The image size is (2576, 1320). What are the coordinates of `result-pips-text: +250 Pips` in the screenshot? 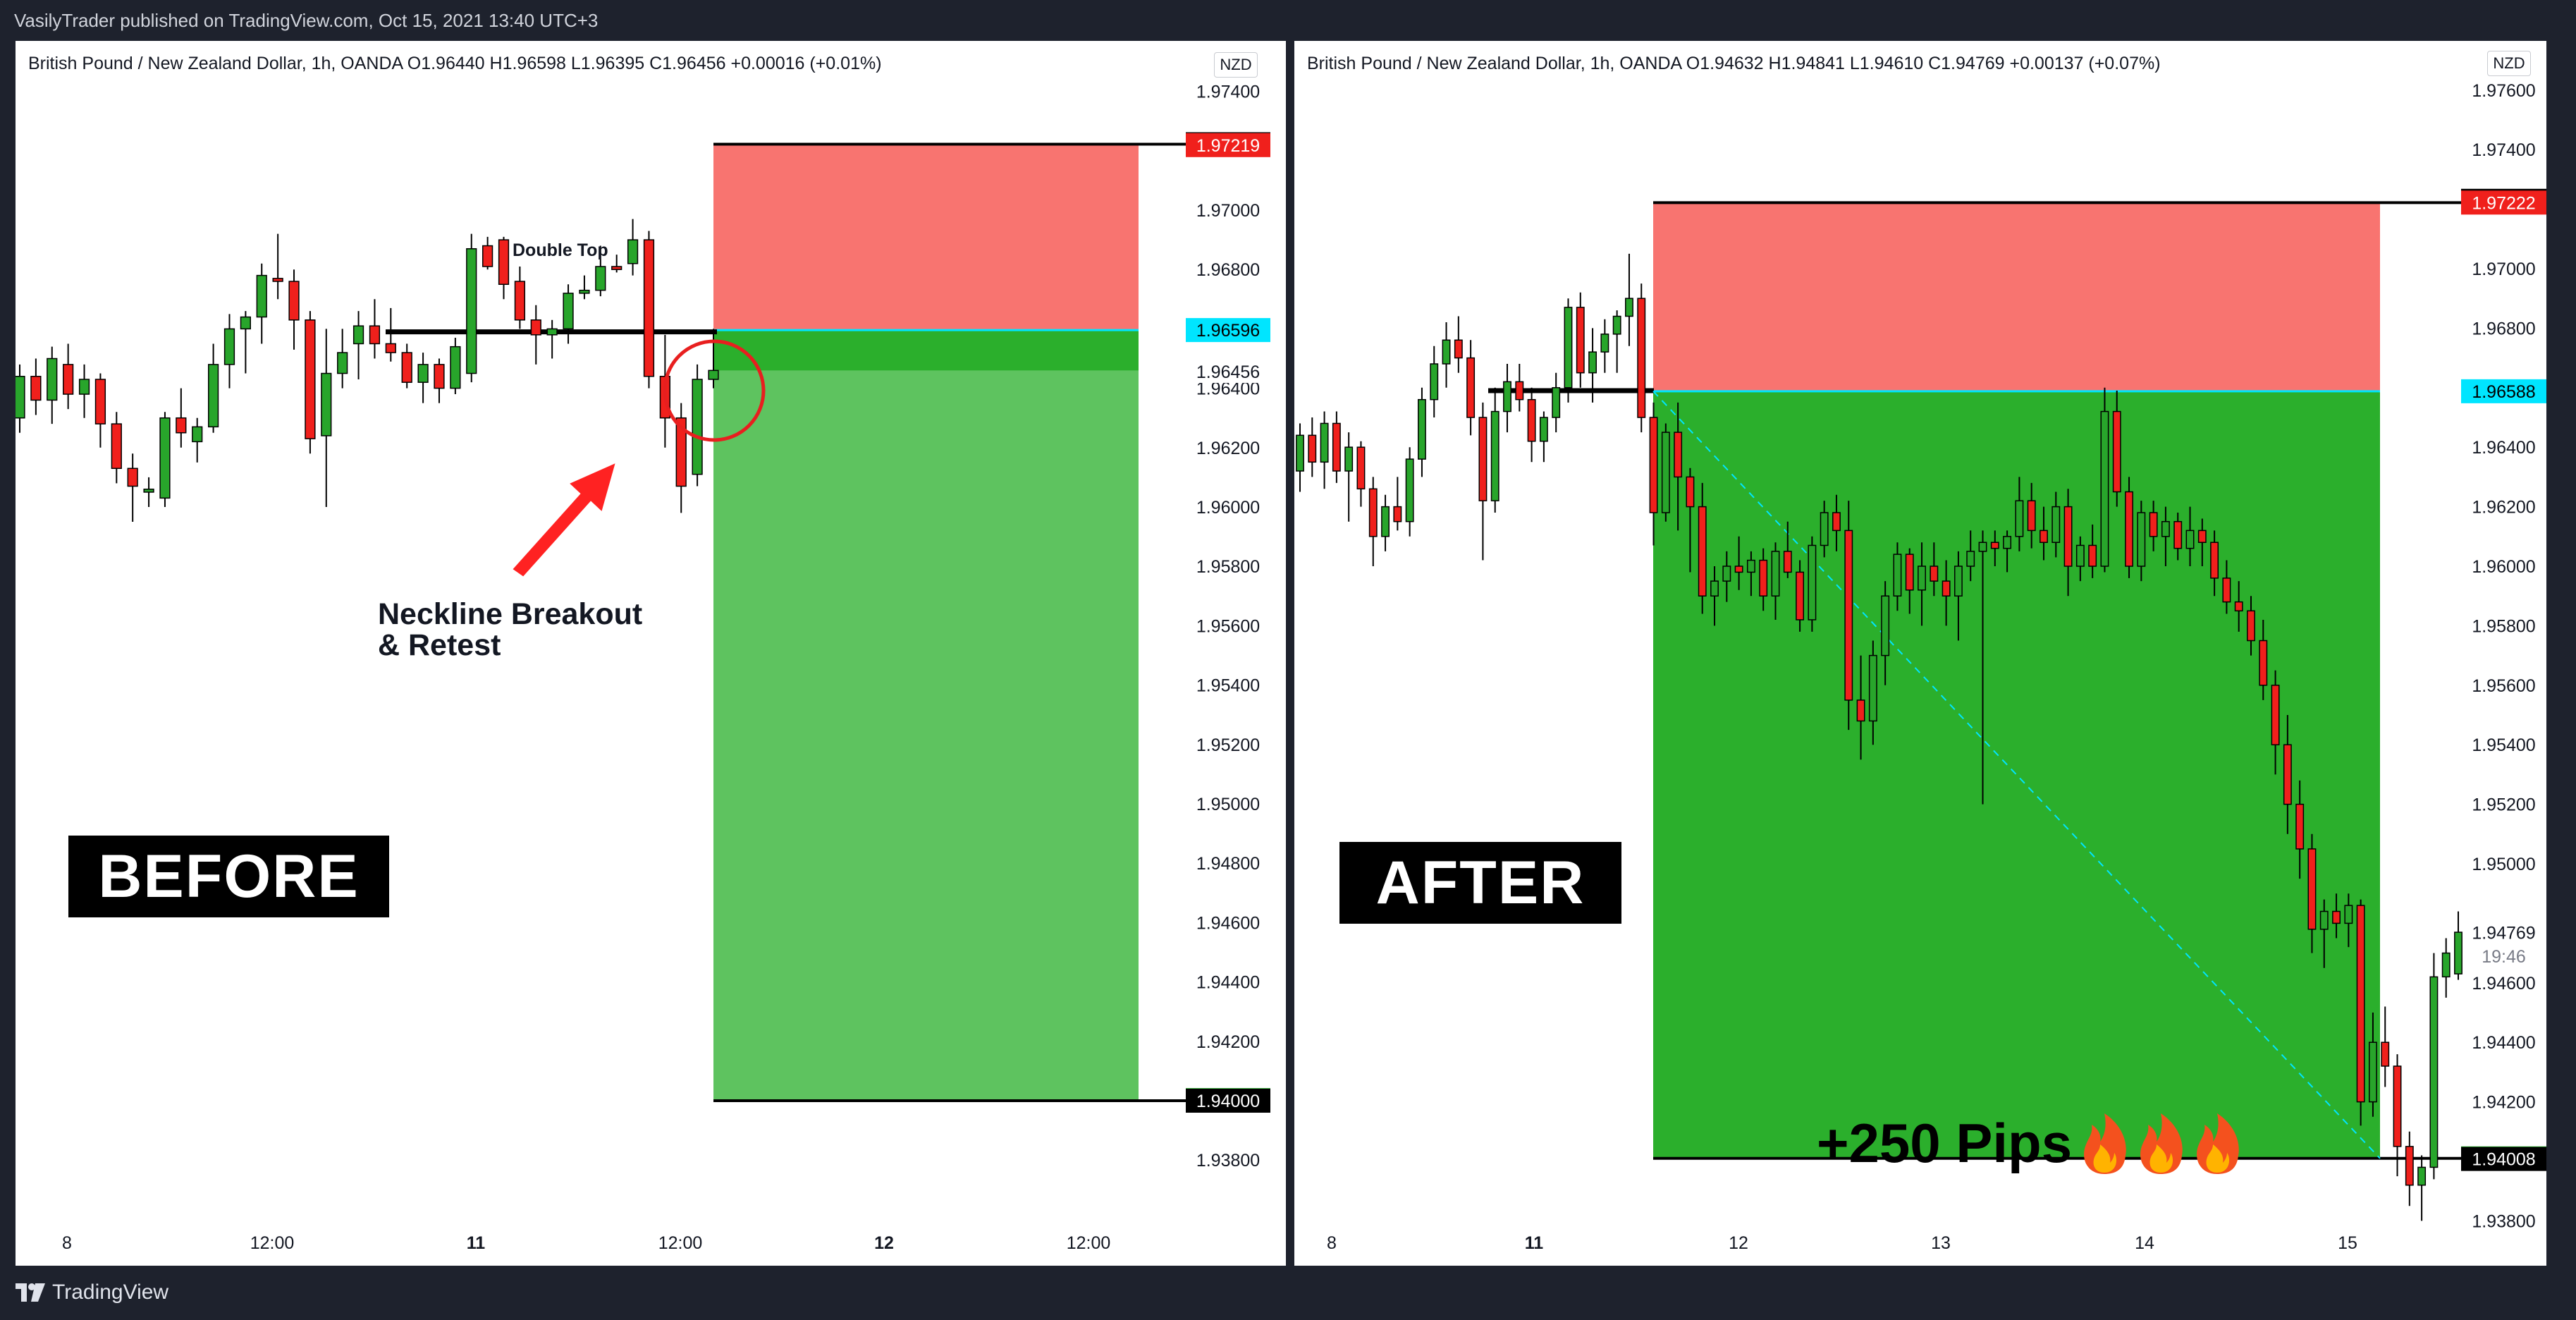 It's located at (1945, 1142).